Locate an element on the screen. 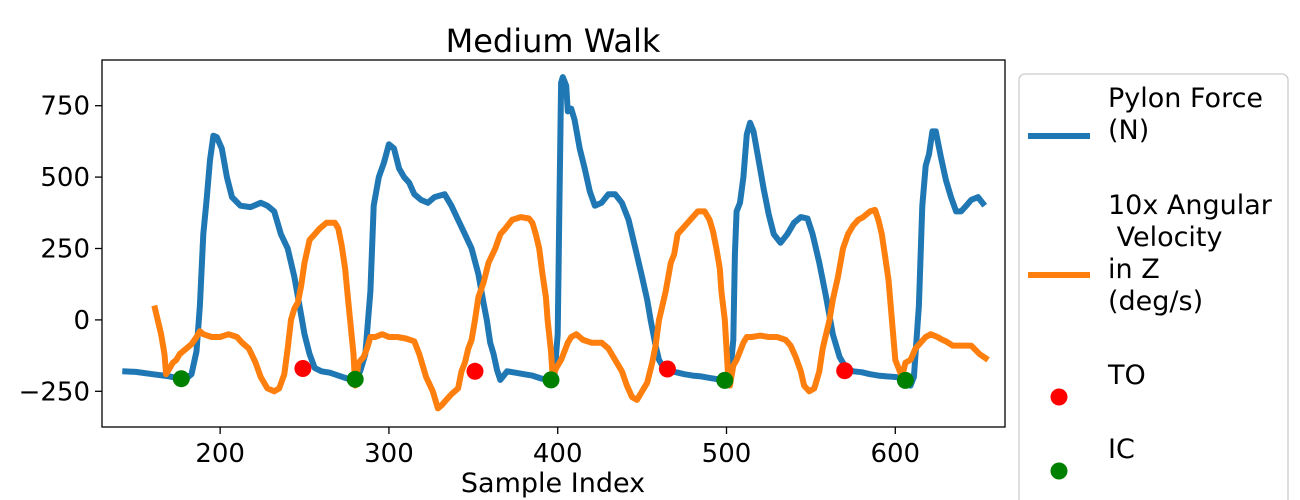  legend-swatch-ic is located at coordinates (1059, 471).